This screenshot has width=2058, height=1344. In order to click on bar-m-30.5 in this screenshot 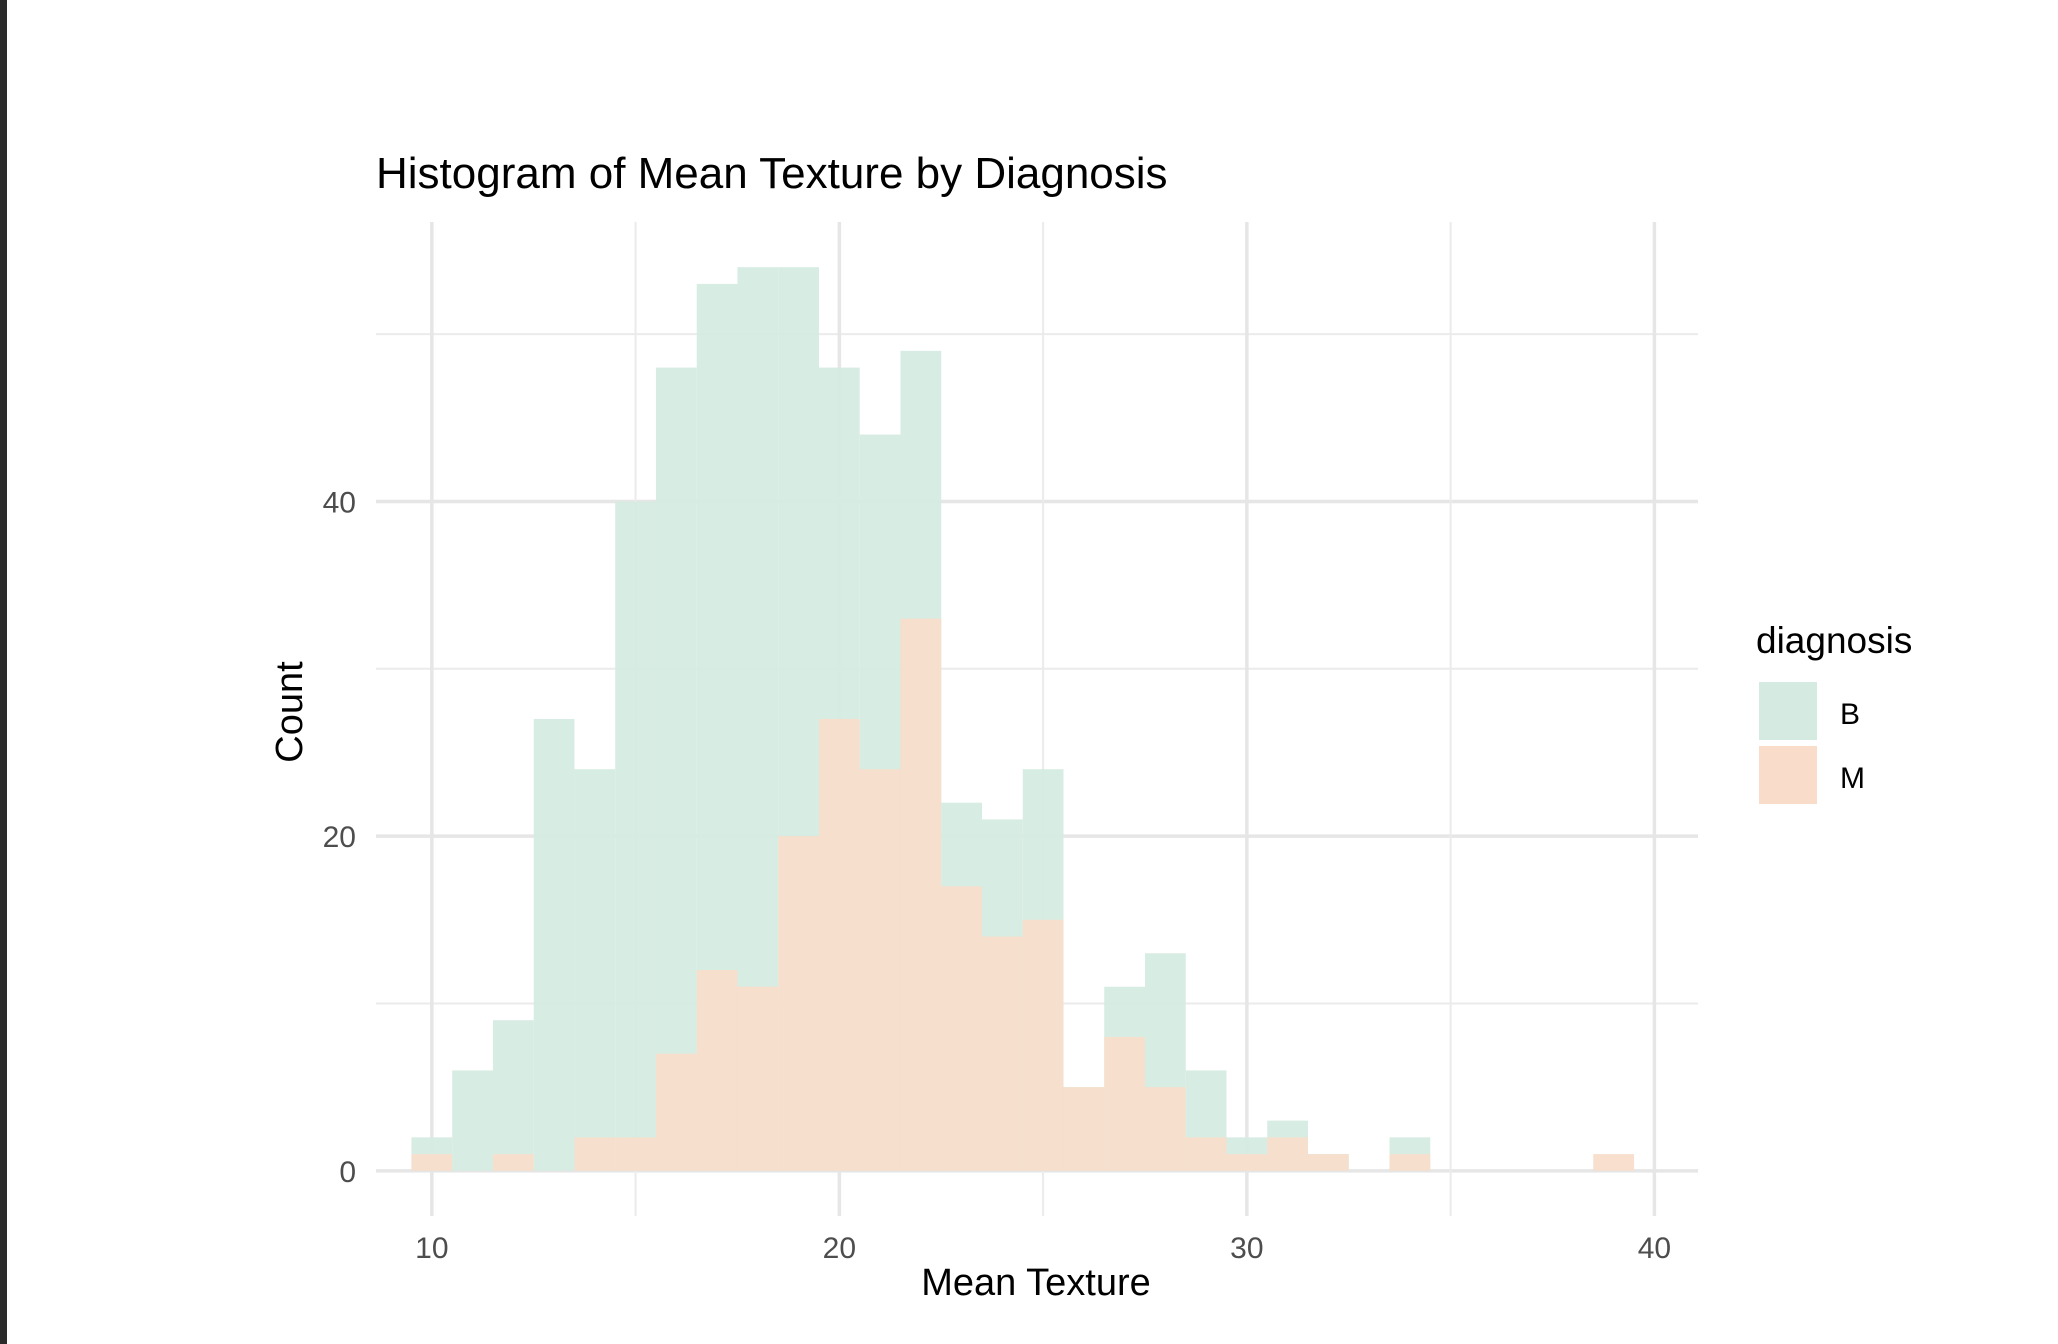, I will do `click(1288, 1154)`.